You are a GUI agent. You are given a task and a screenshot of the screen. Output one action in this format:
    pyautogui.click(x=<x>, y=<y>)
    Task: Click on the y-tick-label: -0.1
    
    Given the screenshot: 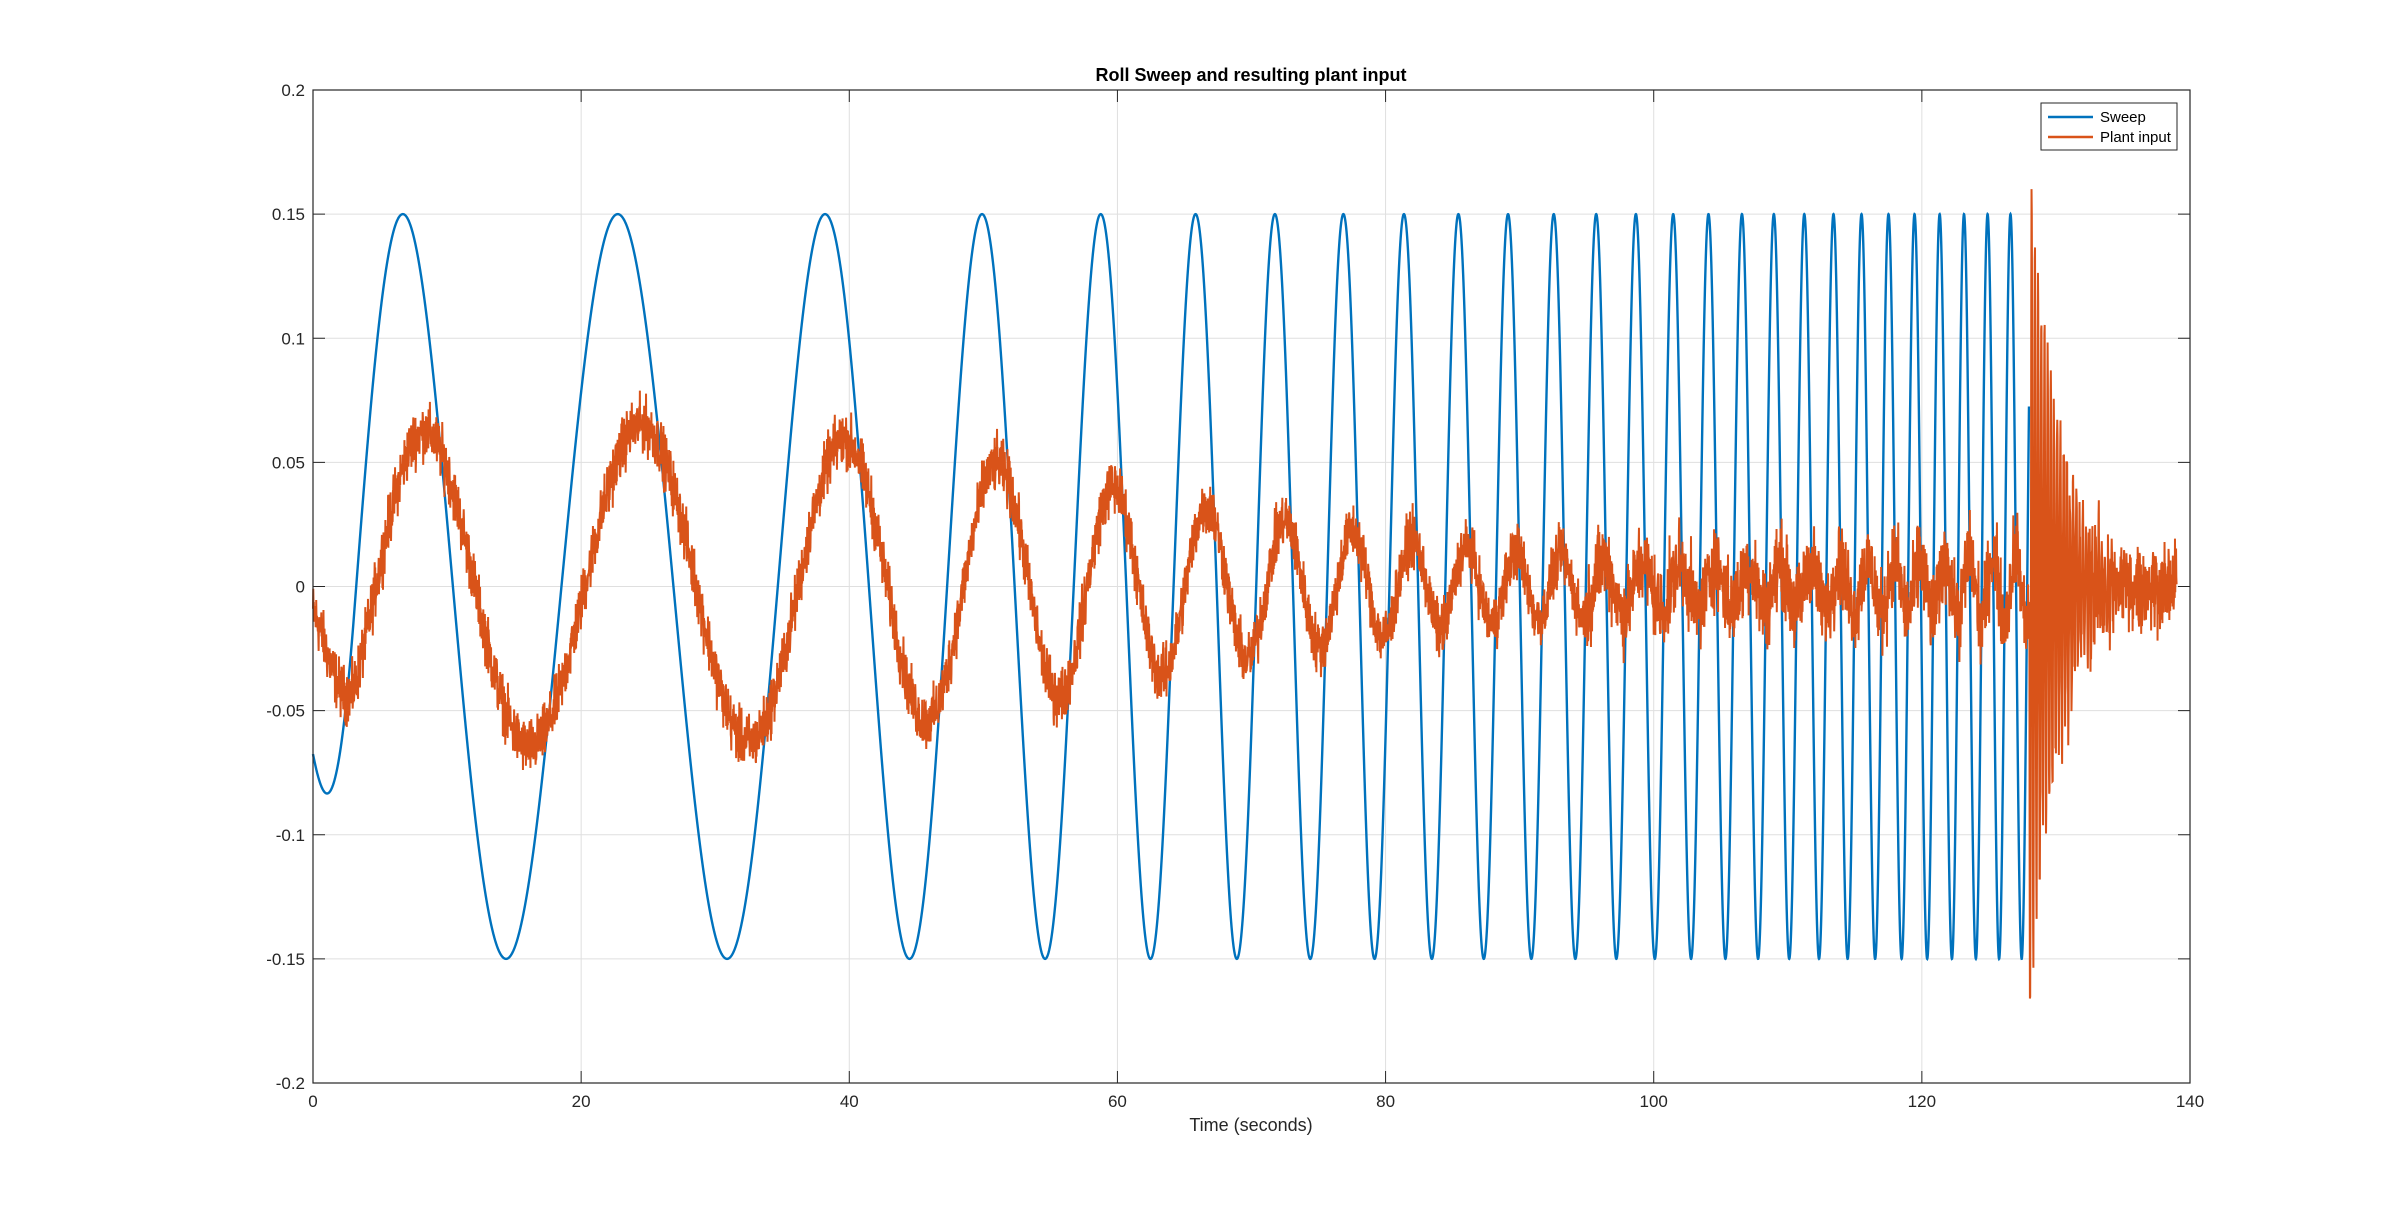 What is the action you would take?
    pyautogui.click(x=290, y=835)
    